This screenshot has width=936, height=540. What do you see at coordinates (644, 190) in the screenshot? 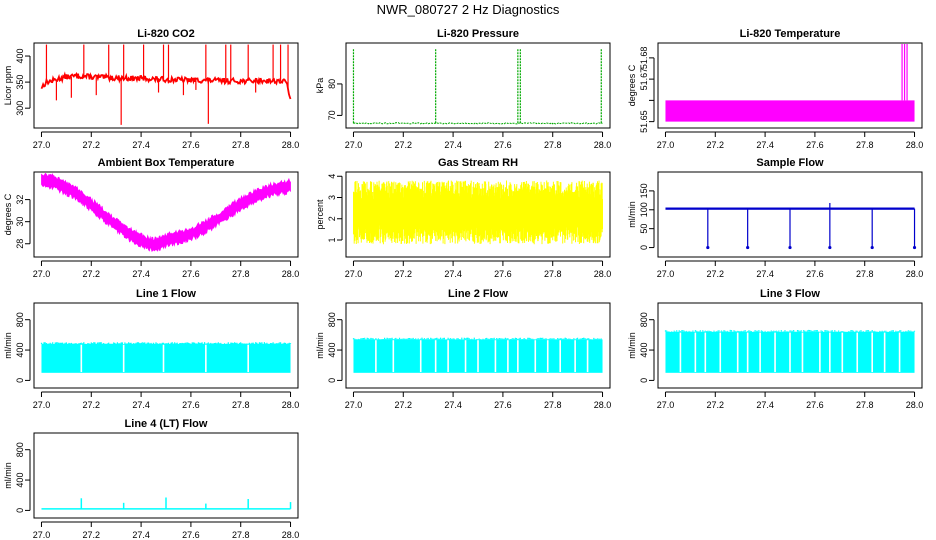
I see `y-tick-label: 150` at bounding box center [644, 190].